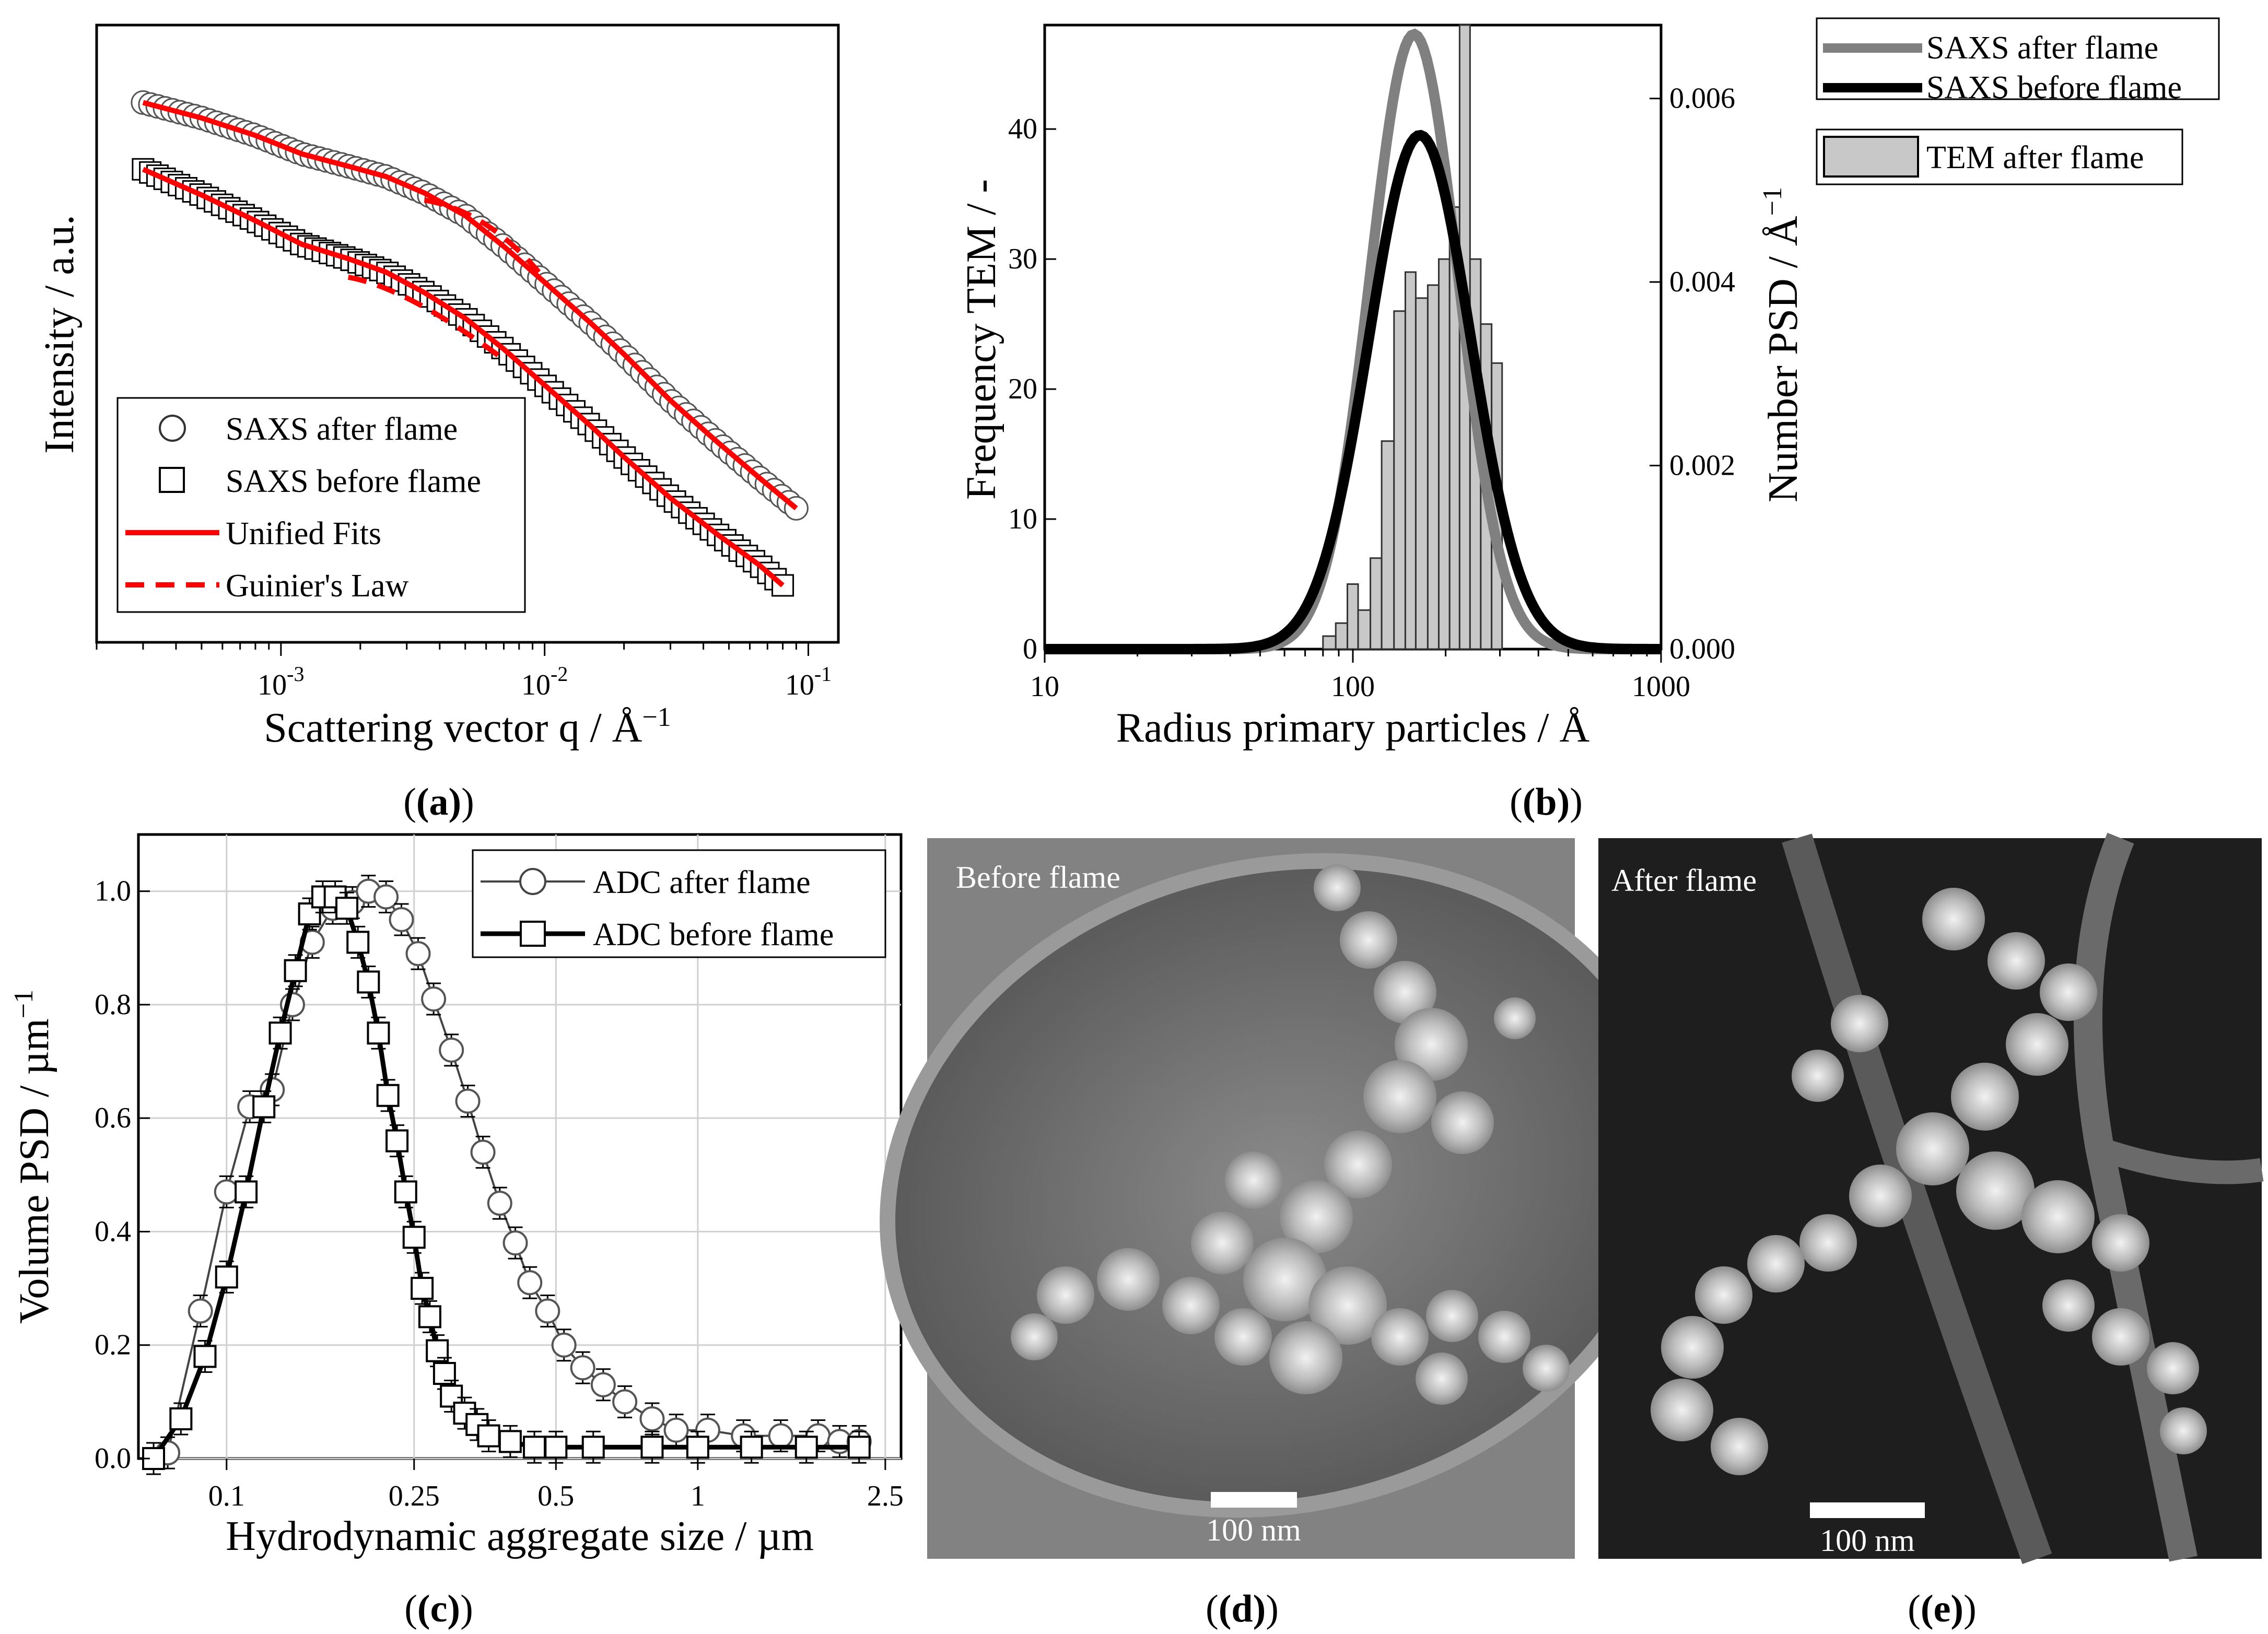 The image size is (2268, 1634). I want to click on plot-frame-b, so click(1353, 337).